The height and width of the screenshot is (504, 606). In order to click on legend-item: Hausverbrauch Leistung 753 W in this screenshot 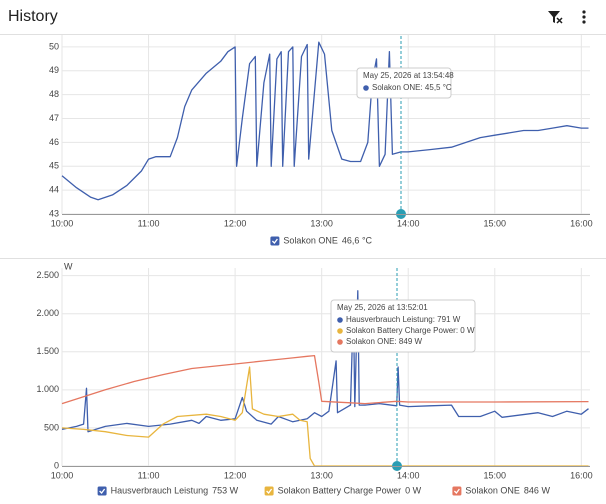, I will do `click(168, 490)`.